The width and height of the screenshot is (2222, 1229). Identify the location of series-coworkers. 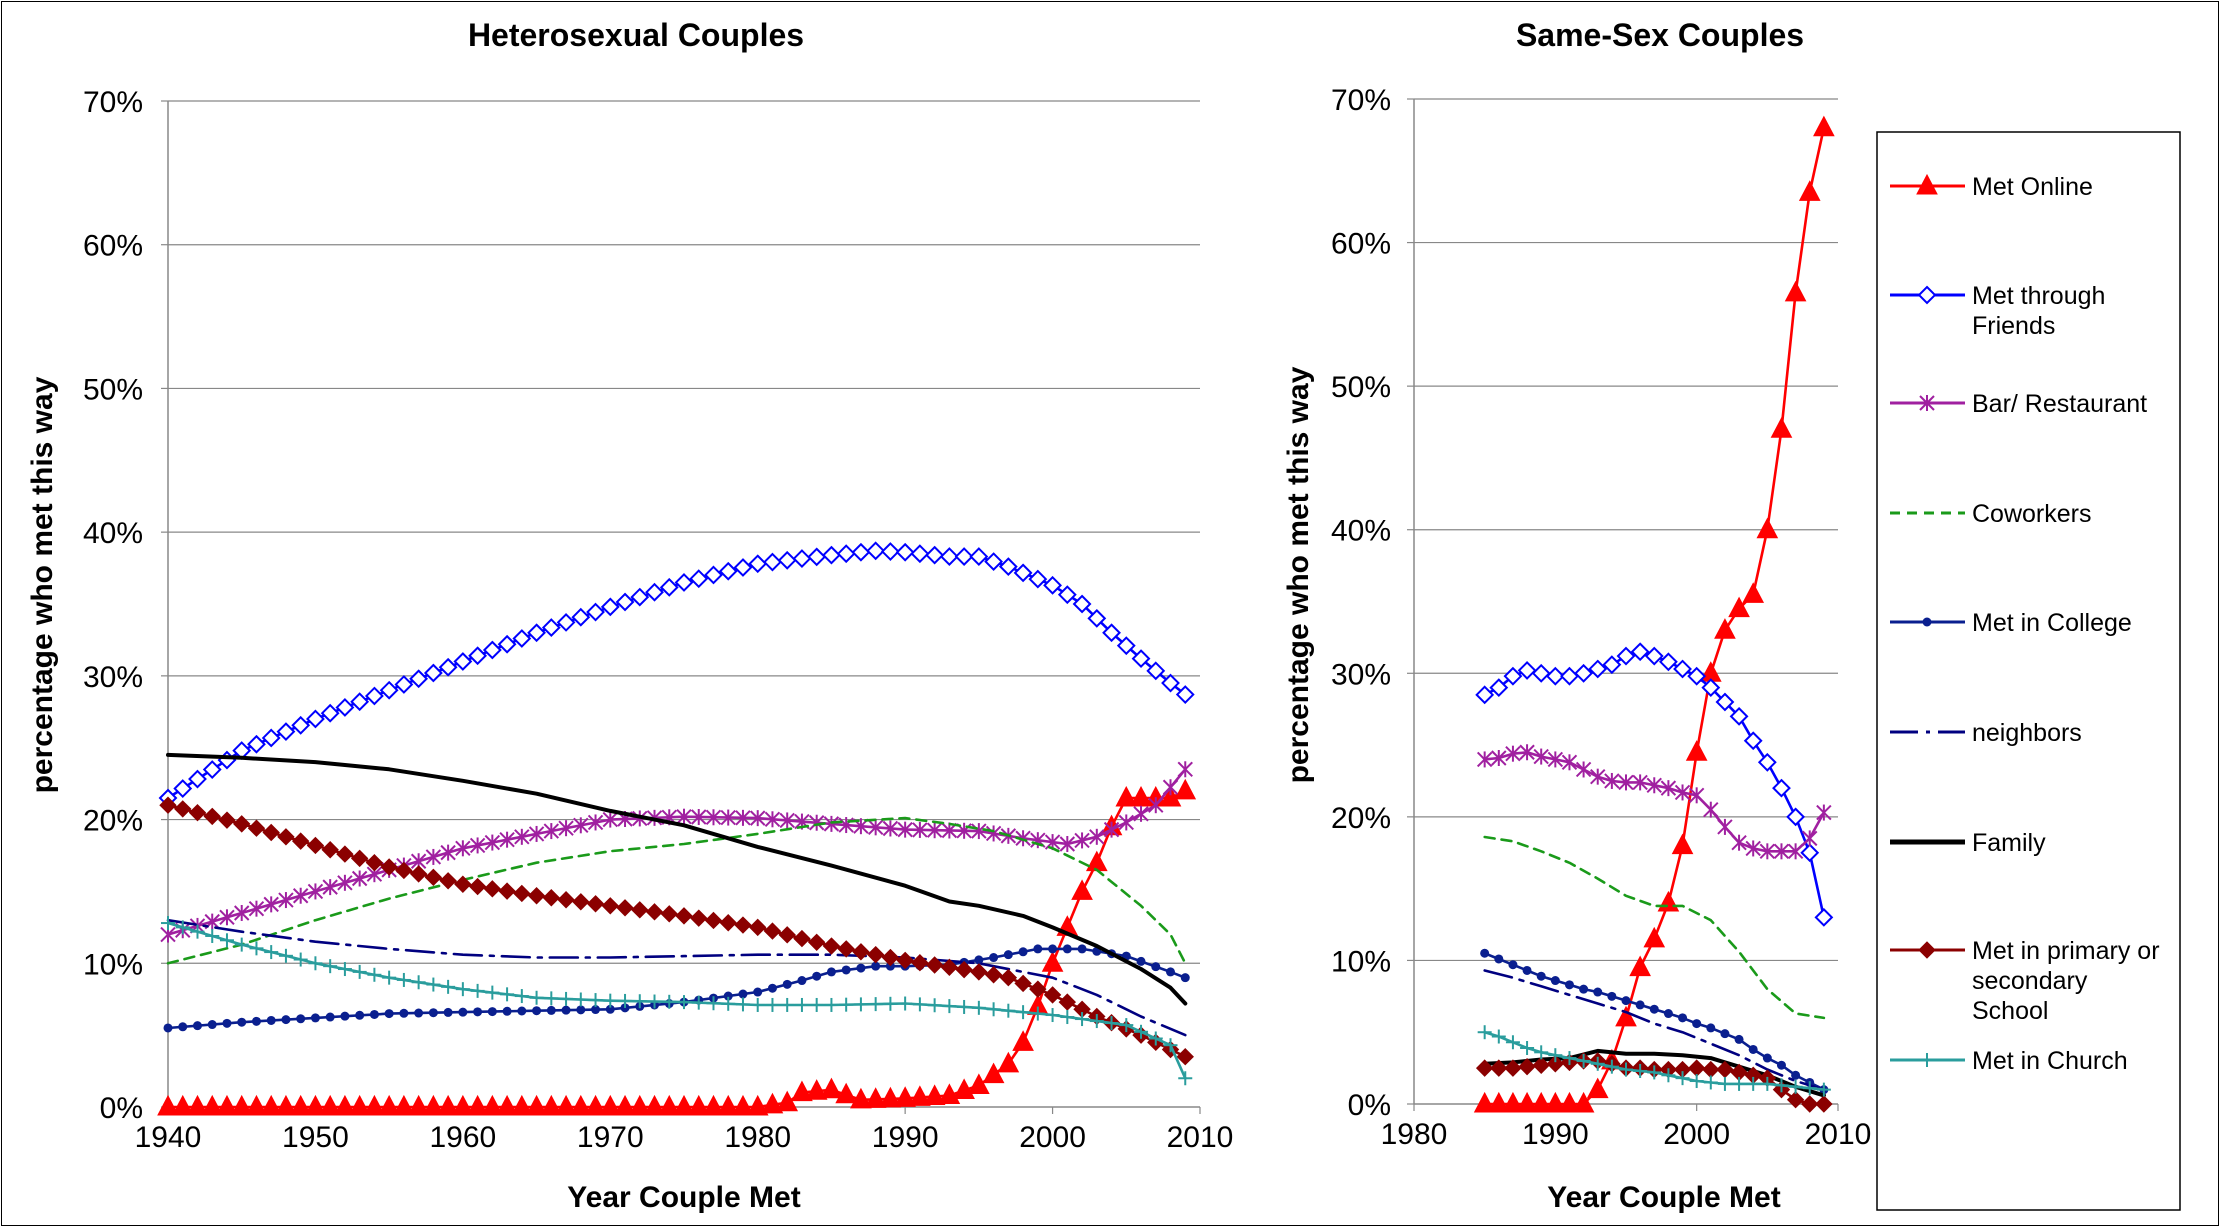
(1654, 927).